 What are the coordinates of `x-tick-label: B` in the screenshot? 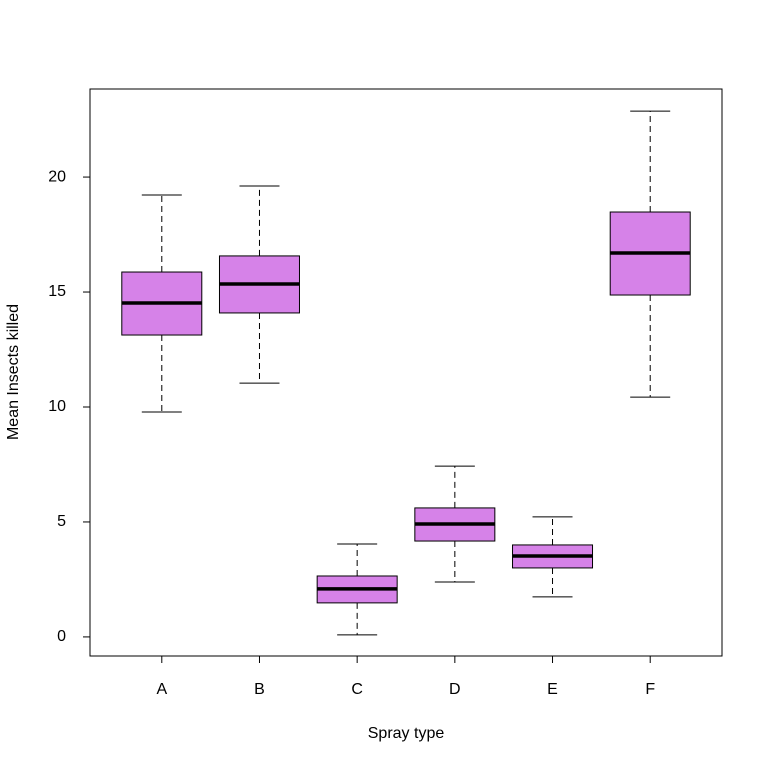 It's located at (259, 689).